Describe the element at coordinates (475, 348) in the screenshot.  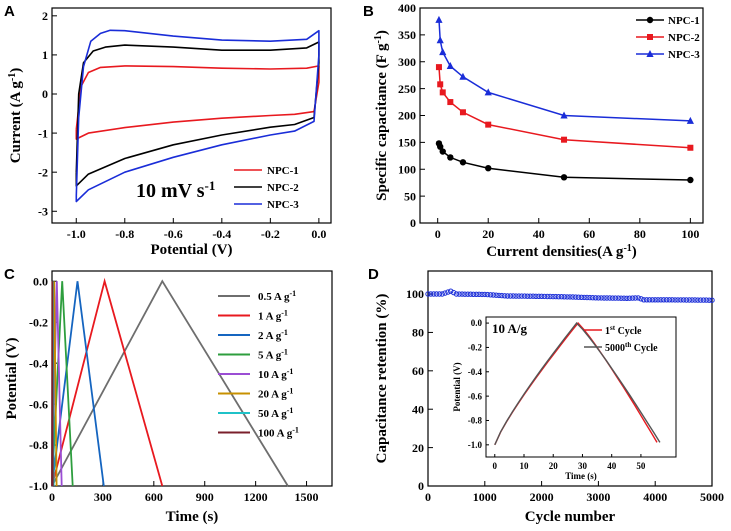
I see `inset-ytick-label: -0.2` at that location.